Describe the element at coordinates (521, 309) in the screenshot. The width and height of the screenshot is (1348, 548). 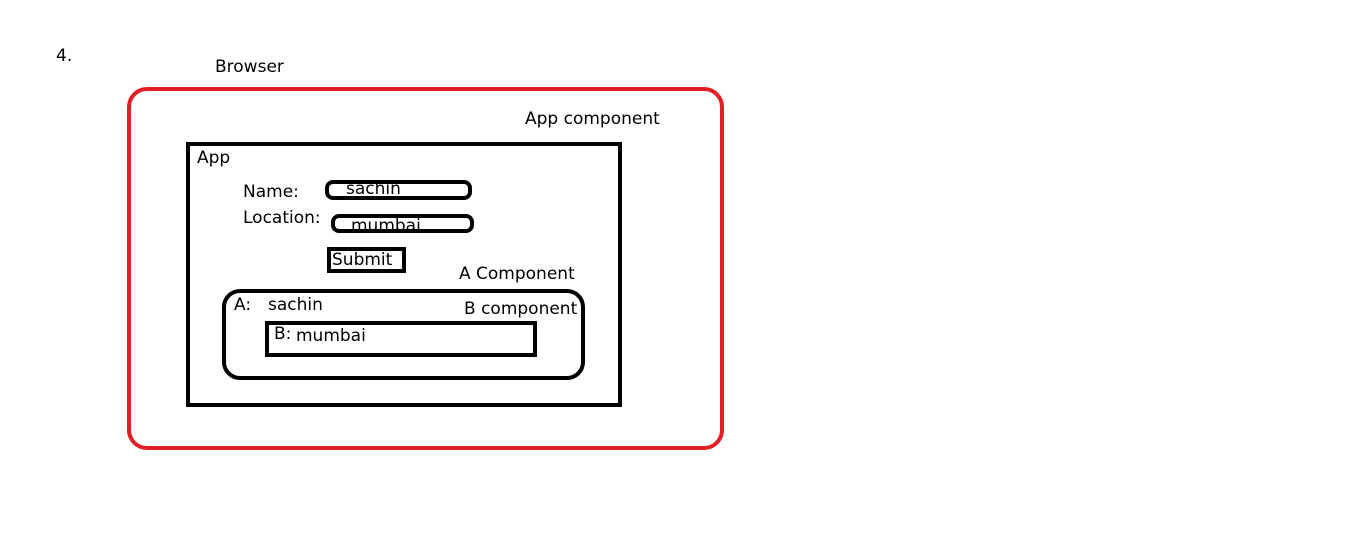
I see `b-component-label: B component` at that location.